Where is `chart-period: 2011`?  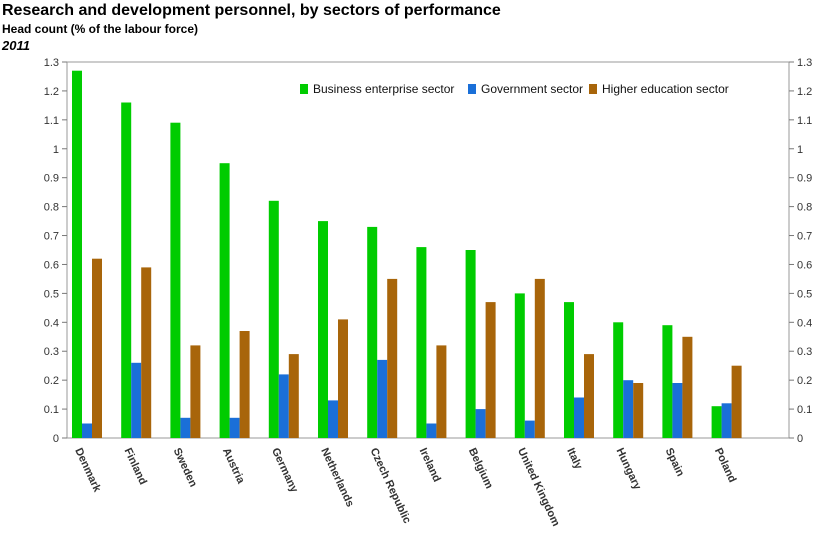
chart-period: 2011 is located at coordinates (16, 45).